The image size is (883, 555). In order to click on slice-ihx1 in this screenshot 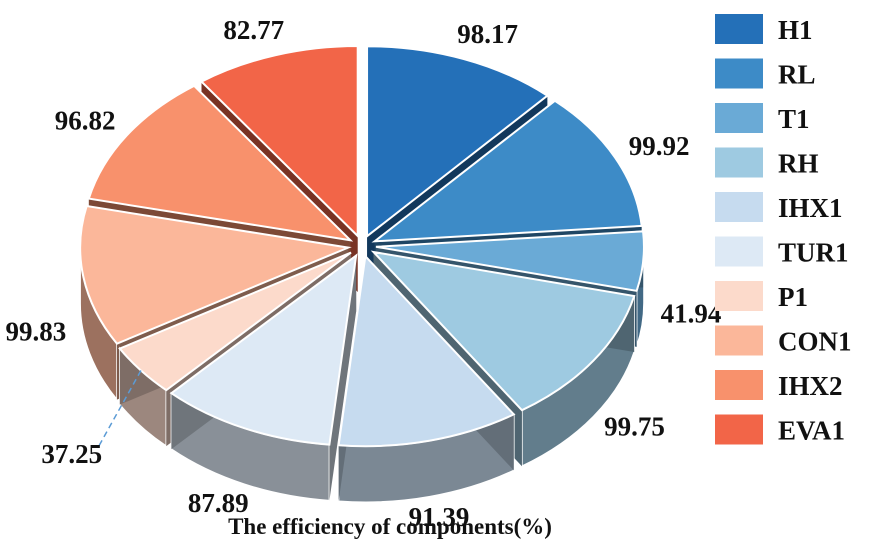, I will do `click(426, 350)`.